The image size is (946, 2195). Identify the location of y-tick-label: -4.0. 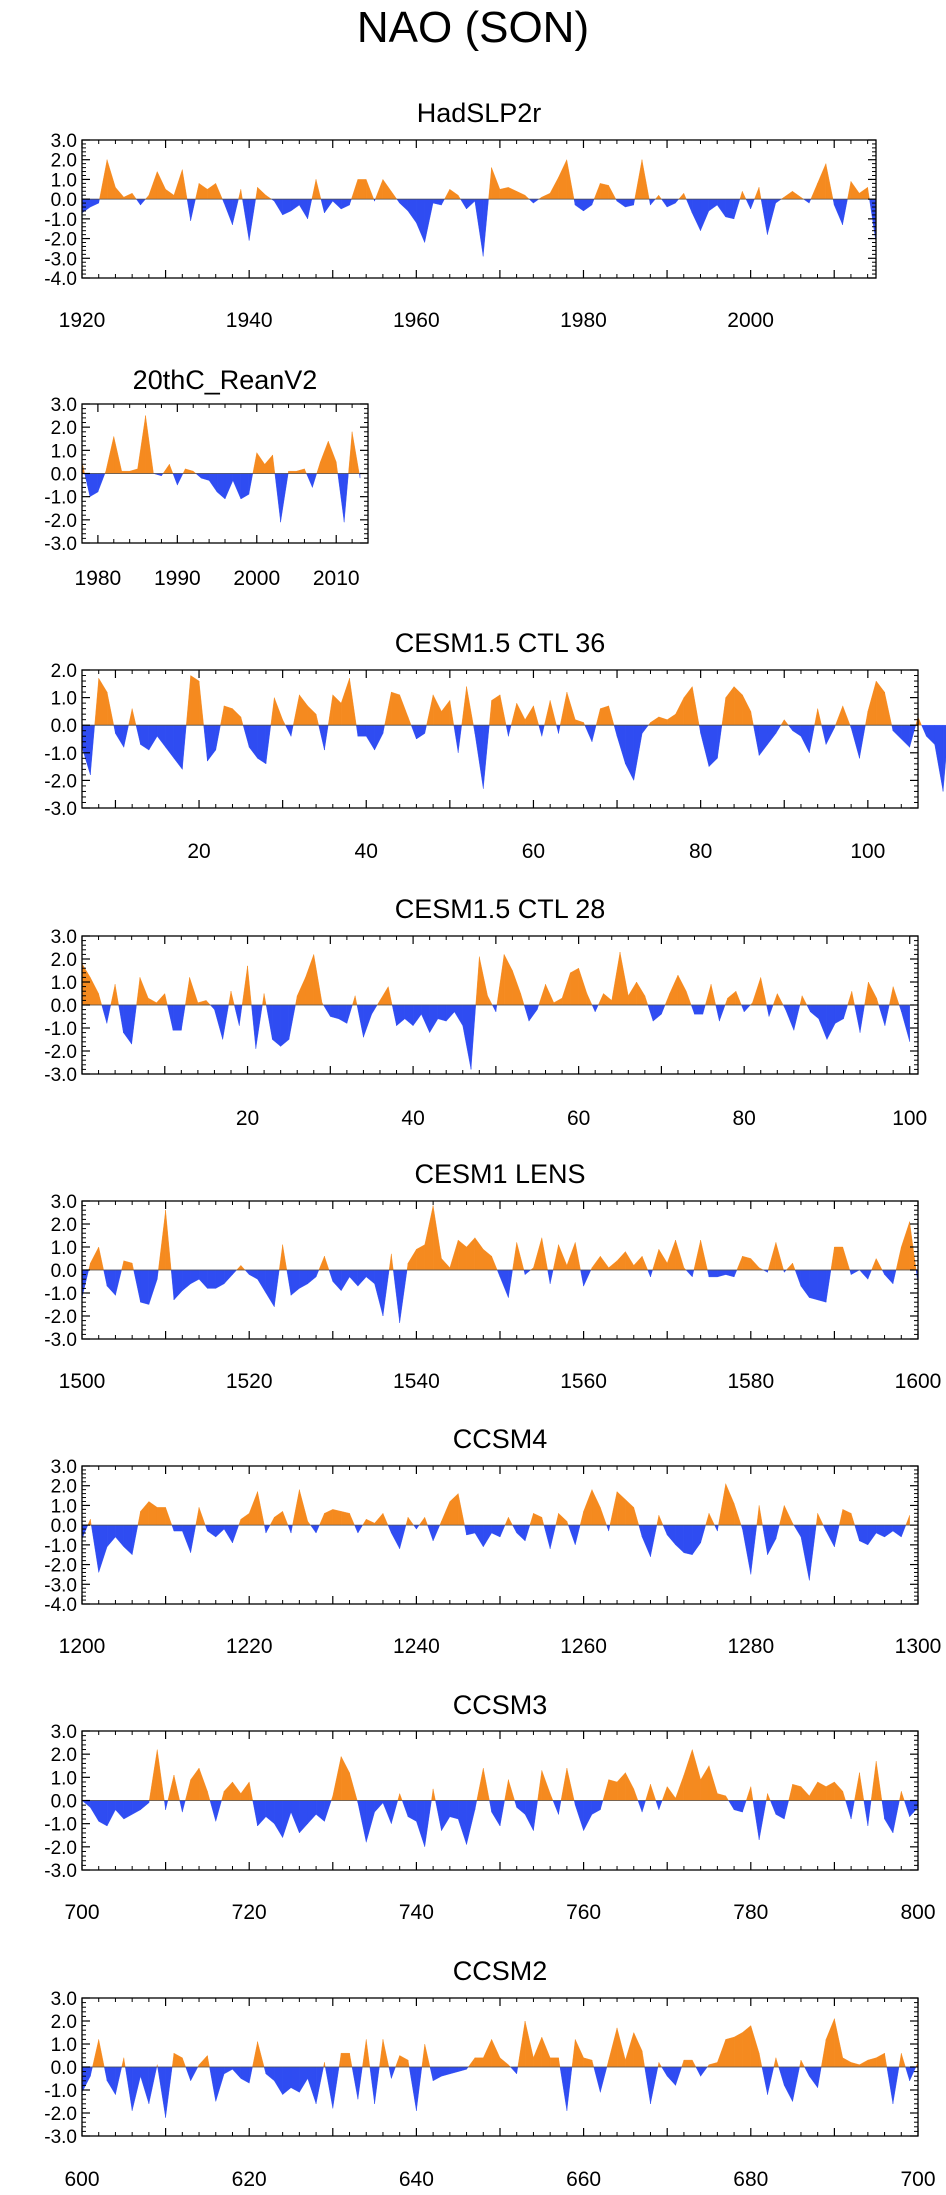
(60, 279).